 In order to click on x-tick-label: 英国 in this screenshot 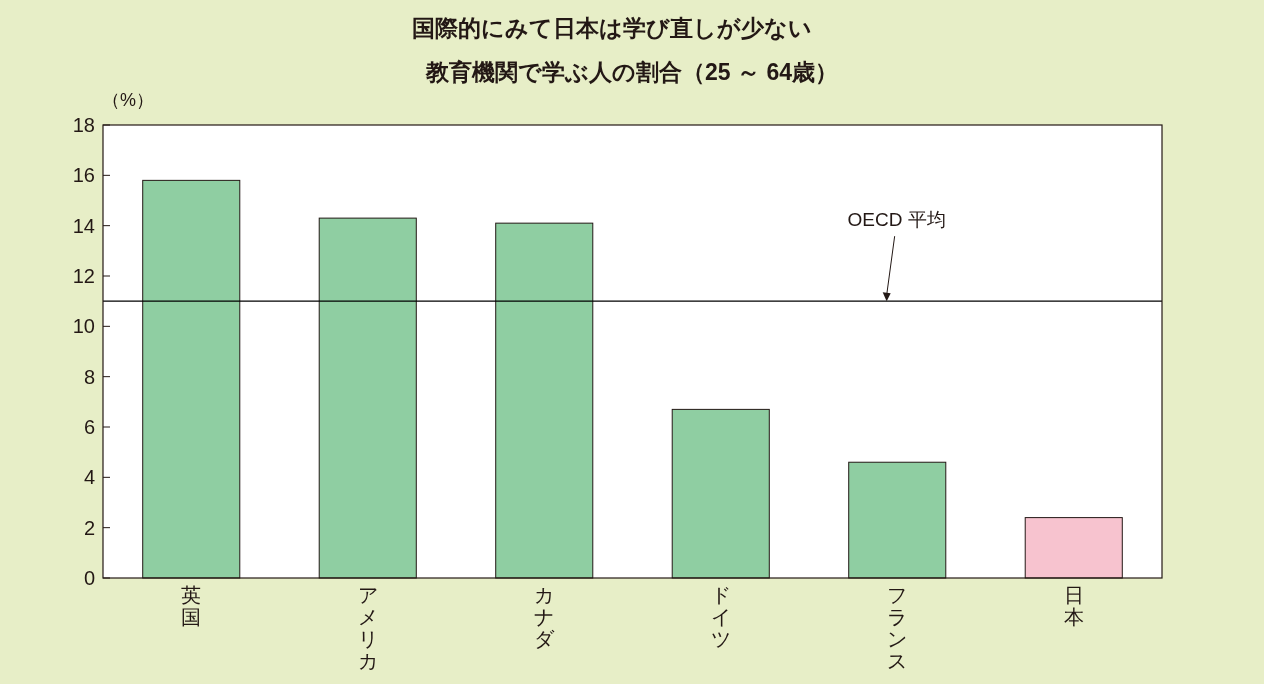, I will do `click(191, 606)`.